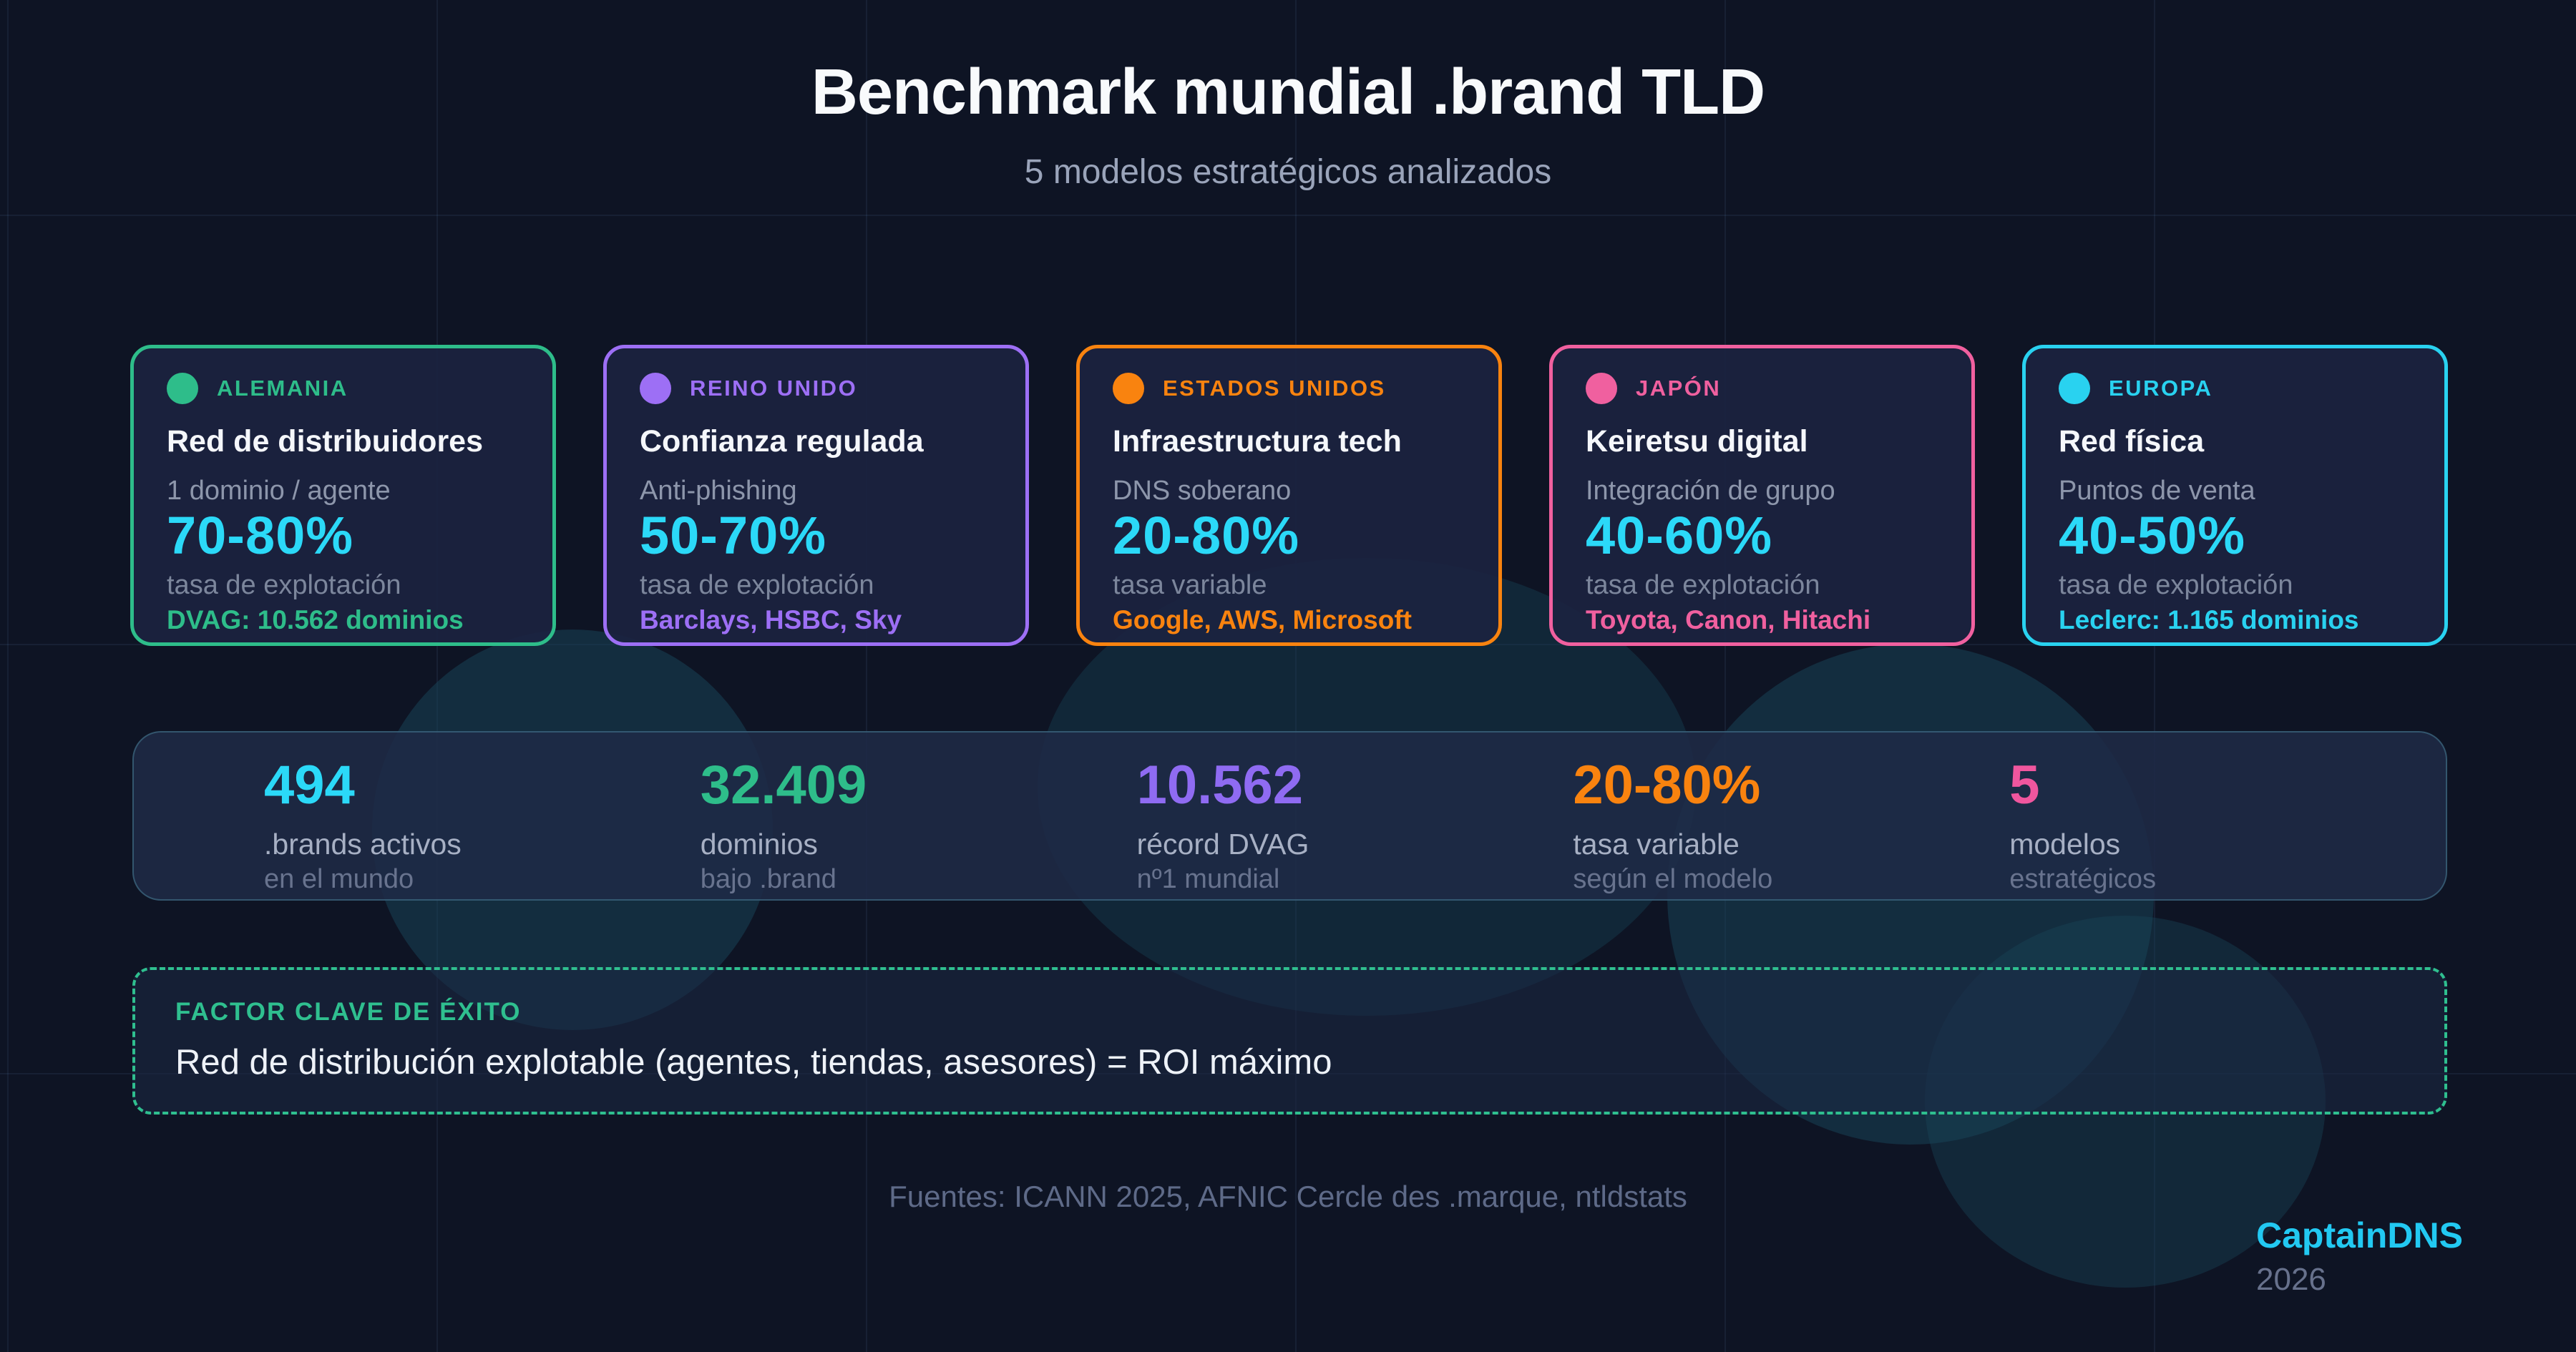  Describe the element at coordinates (1220, 785) in the screenshot. I see `stat-value: 10.562` at that location.